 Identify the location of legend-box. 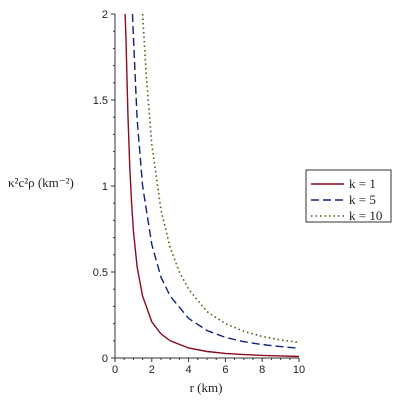
(348, 196).